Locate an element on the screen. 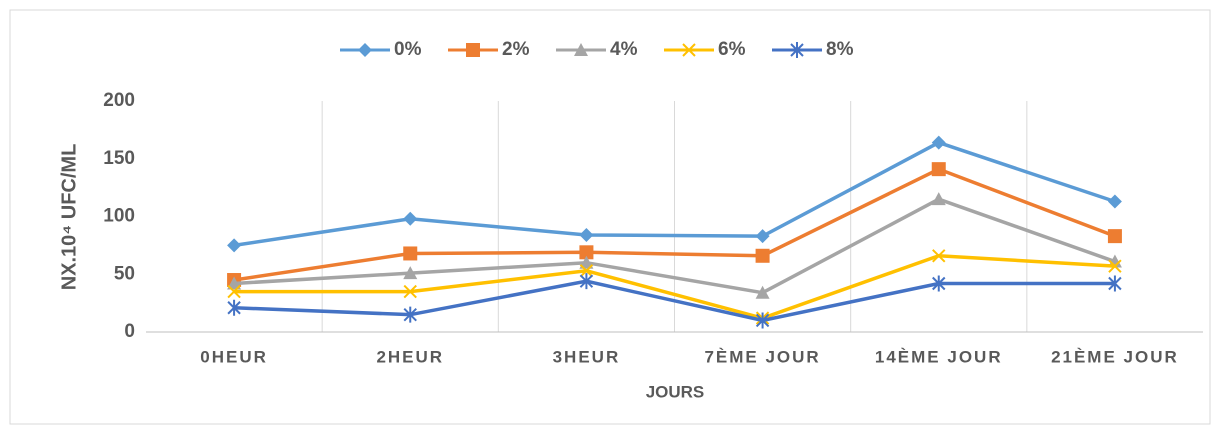 The width and height of the screenshot is (1221, 432). x-axis-label: JOURS is located at coordinates (675, 391).